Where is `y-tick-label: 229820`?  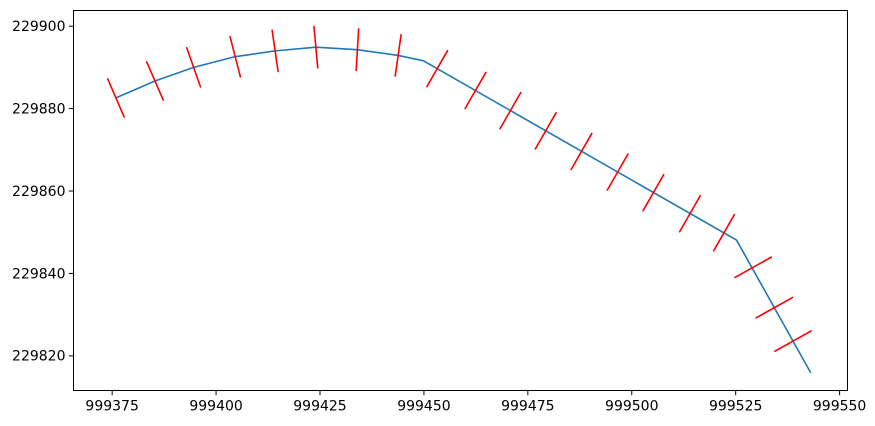 y-tick-label: 229820 is located at coordinates (38, 357).